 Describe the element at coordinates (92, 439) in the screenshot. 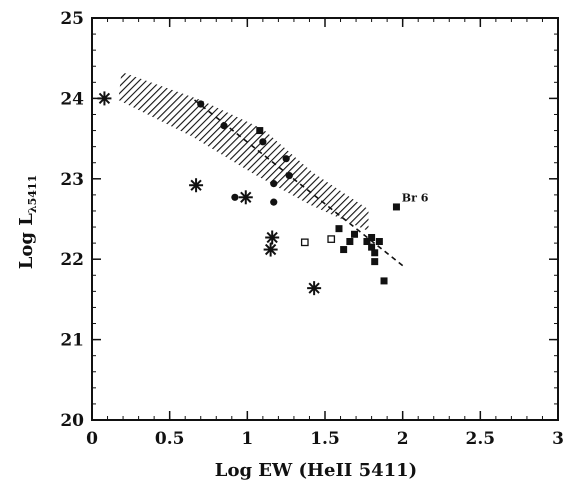

I see `x-tick-label: 0` at that location.